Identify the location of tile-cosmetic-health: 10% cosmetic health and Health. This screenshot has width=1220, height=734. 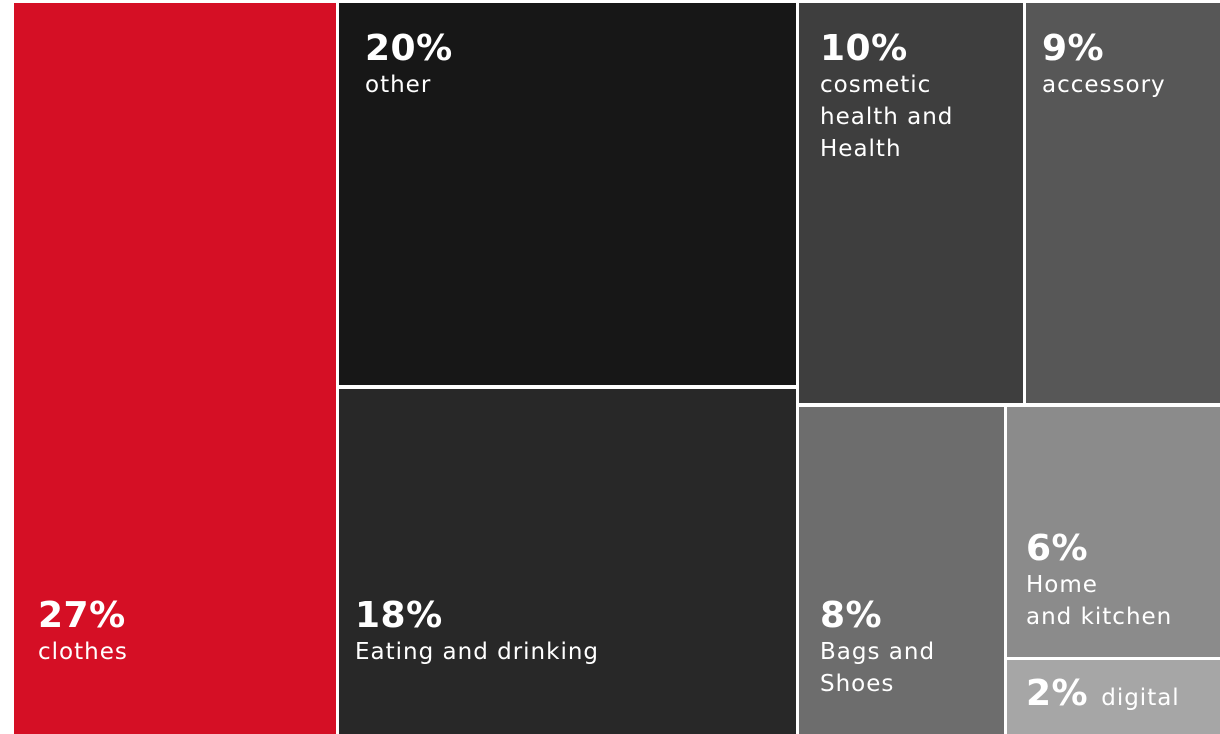
(911, 203).